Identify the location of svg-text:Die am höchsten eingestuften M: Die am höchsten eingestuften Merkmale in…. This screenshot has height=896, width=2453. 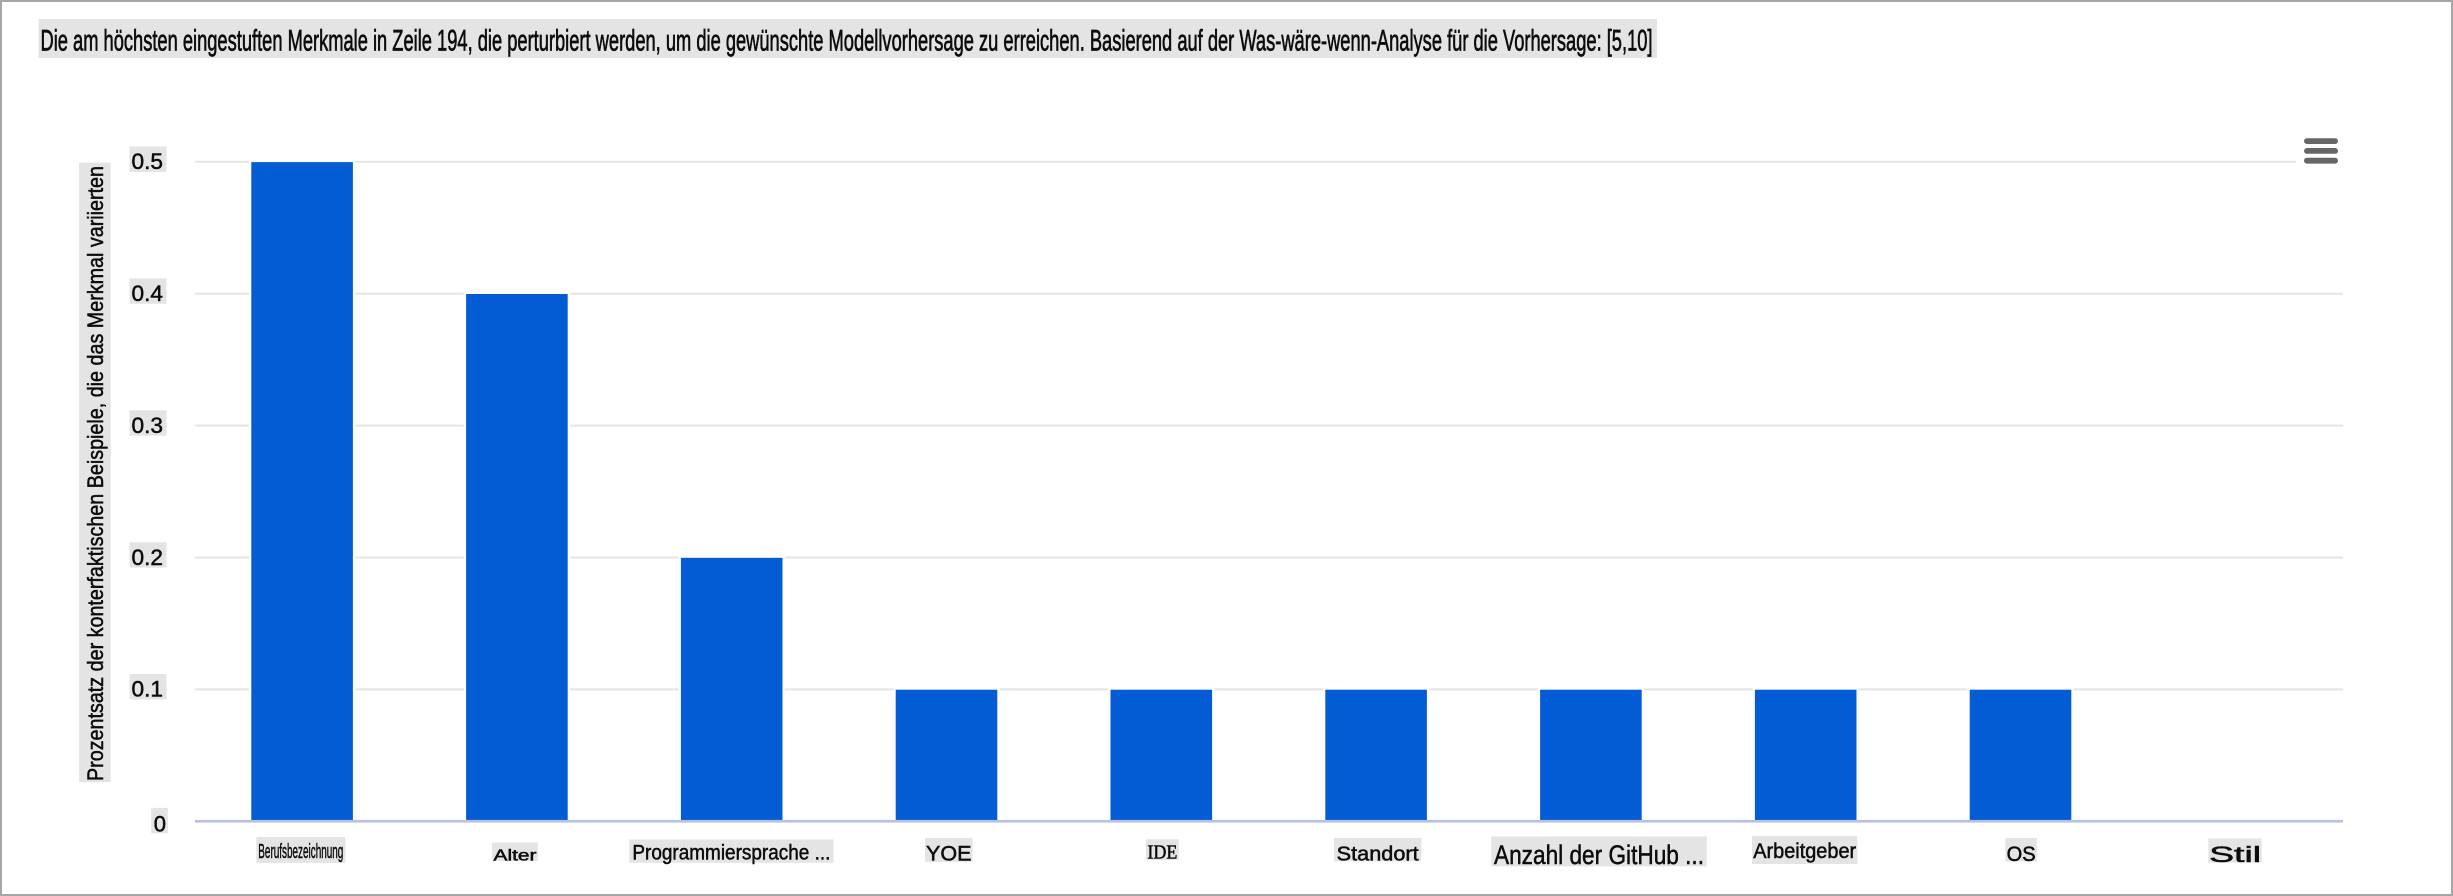
(847, 41).